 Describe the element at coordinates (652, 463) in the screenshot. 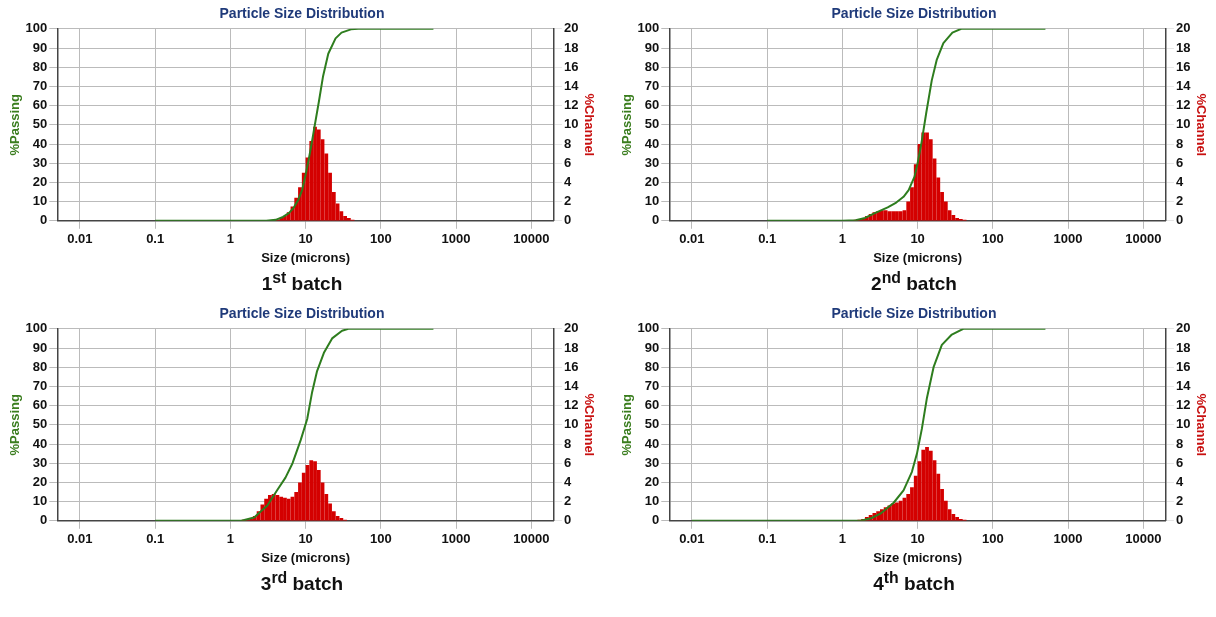

I see `y-tick-label: 30` at that location.